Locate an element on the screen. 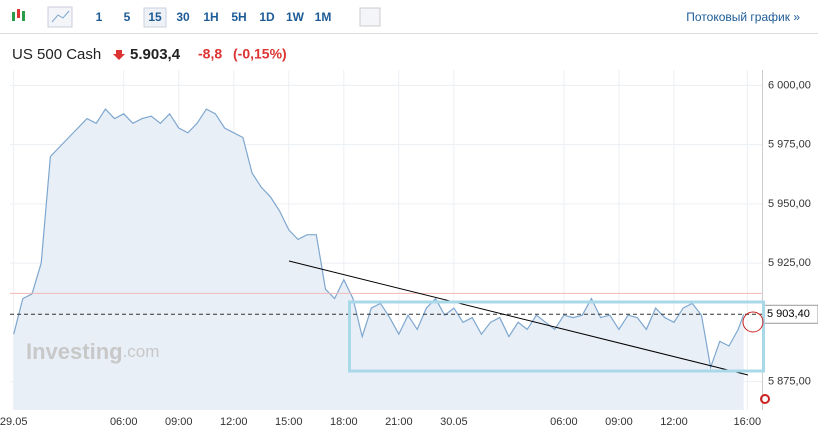  watermark-brand: Investing is located at coordinates (74, 351).